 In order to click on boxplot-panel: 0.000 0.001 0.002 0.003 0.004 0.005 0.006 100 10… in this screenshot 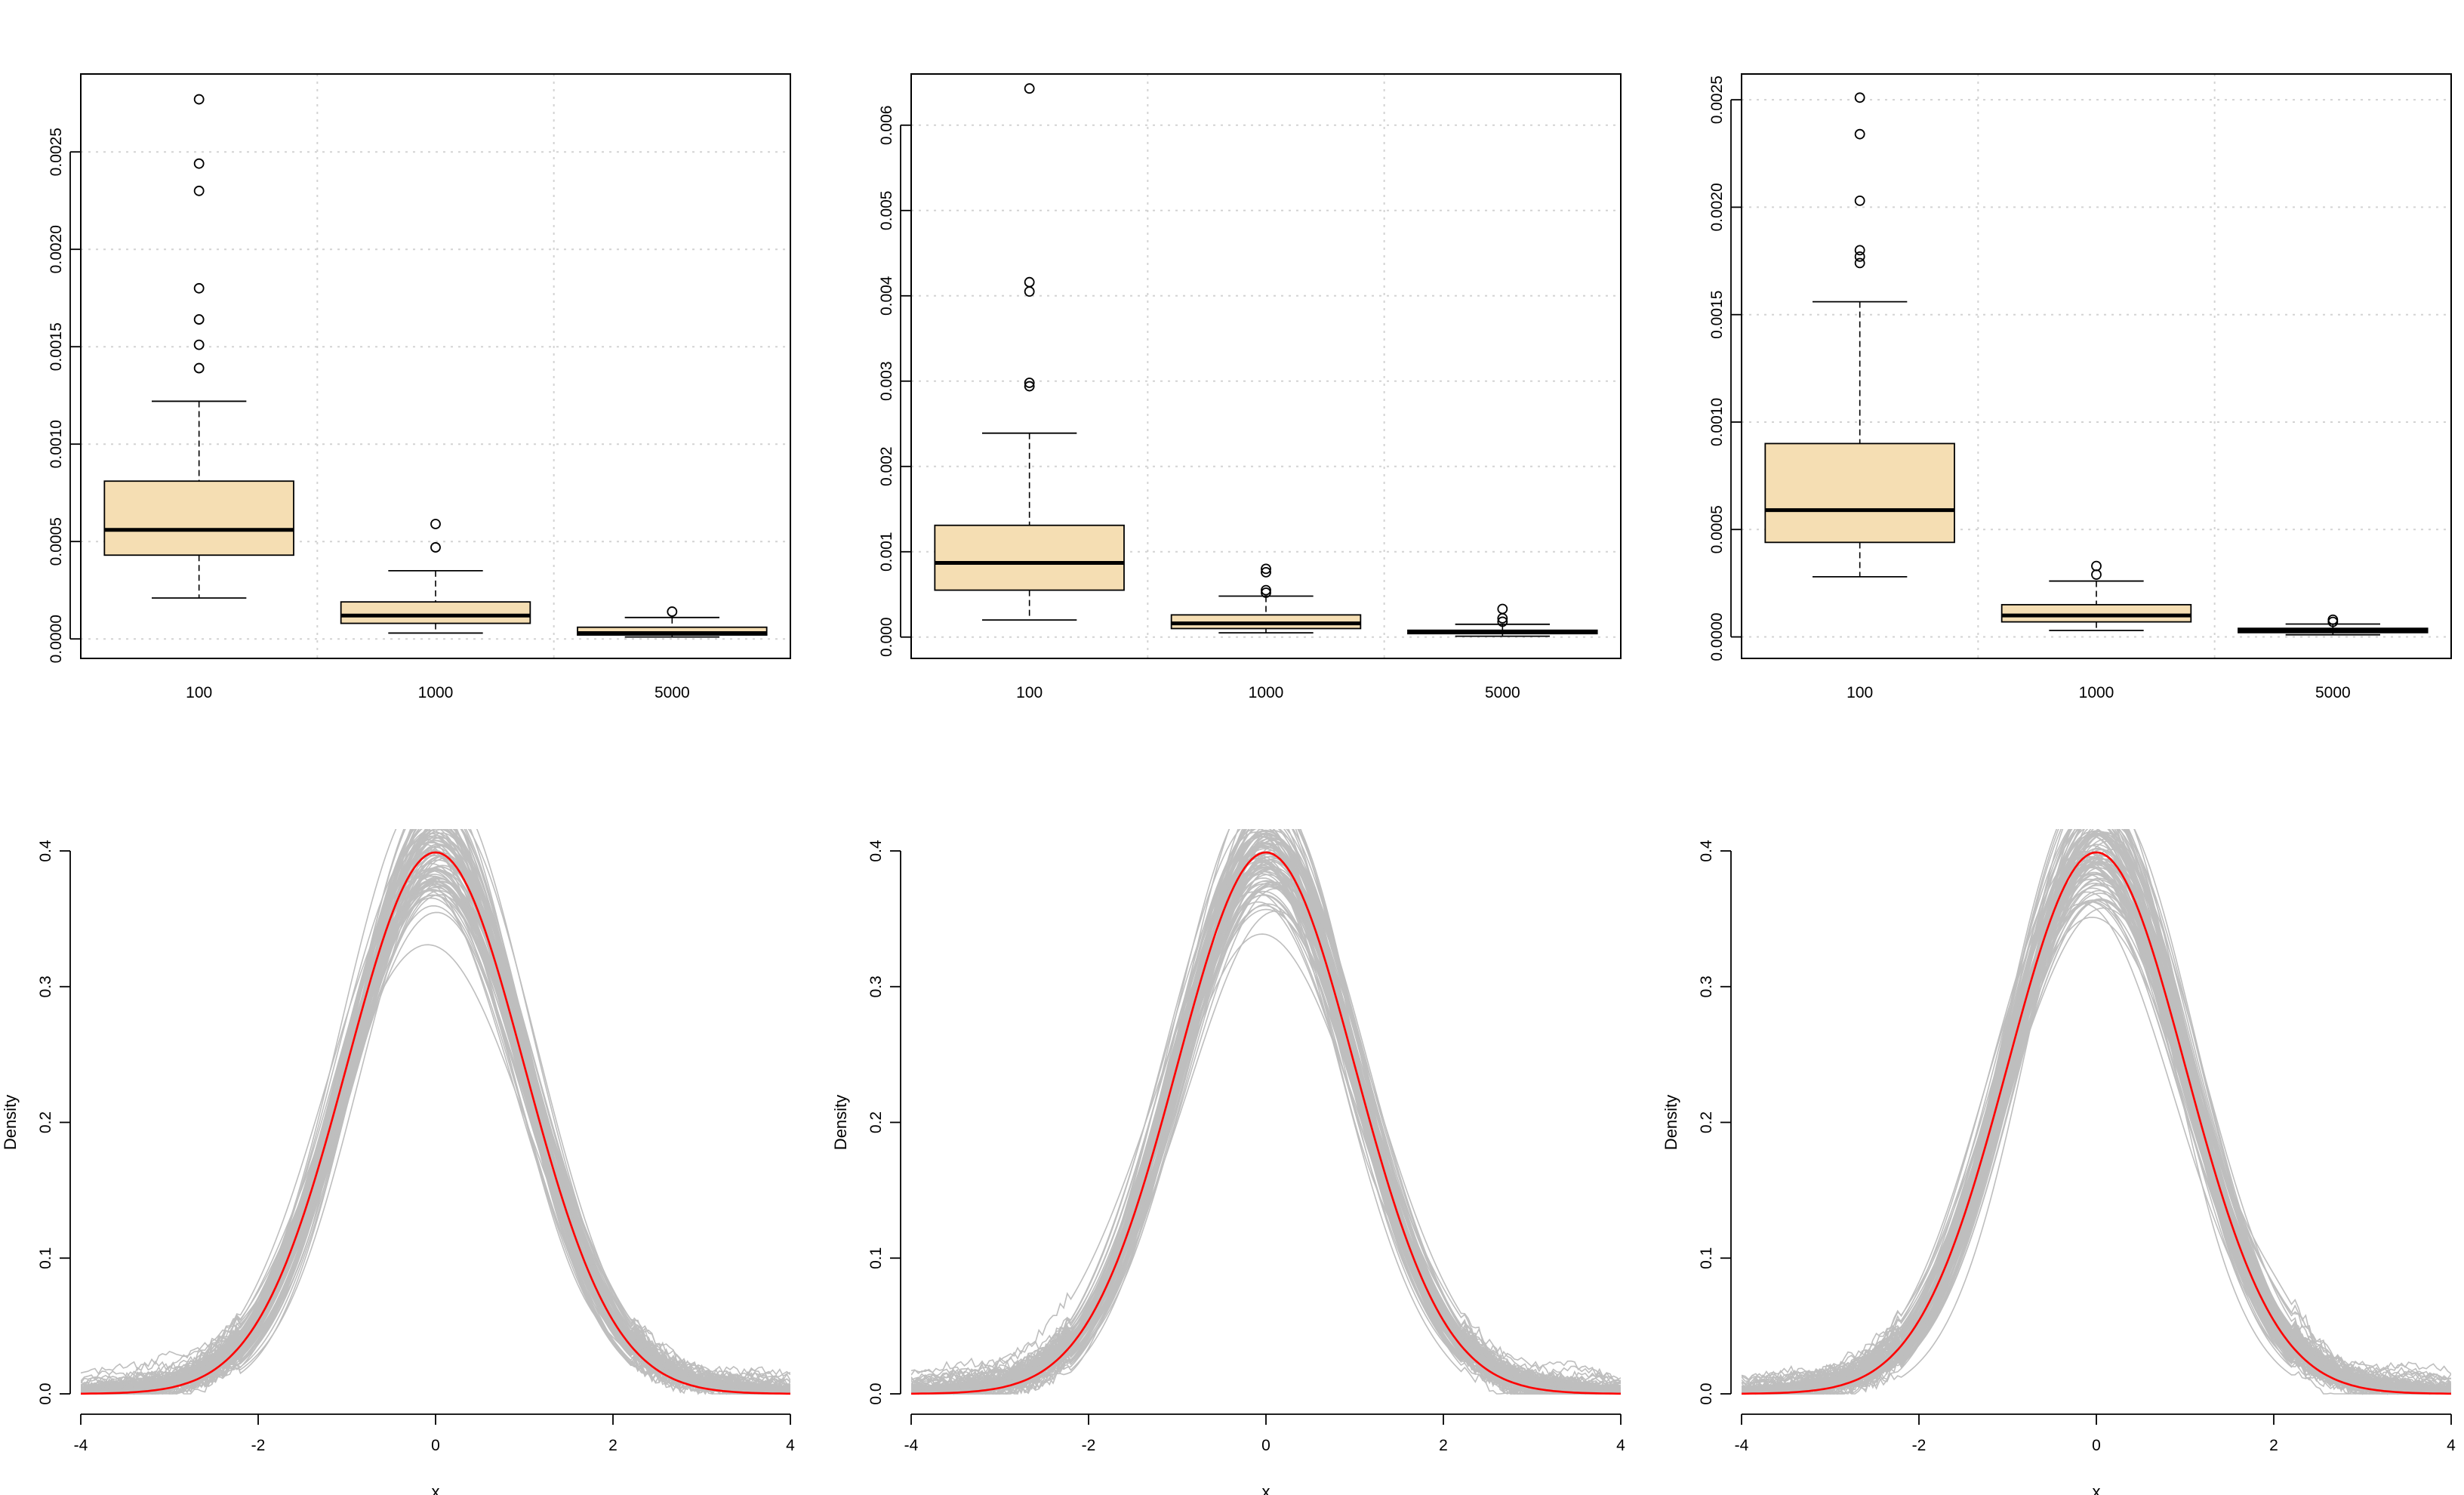, I will do `click(1250, 387)`.